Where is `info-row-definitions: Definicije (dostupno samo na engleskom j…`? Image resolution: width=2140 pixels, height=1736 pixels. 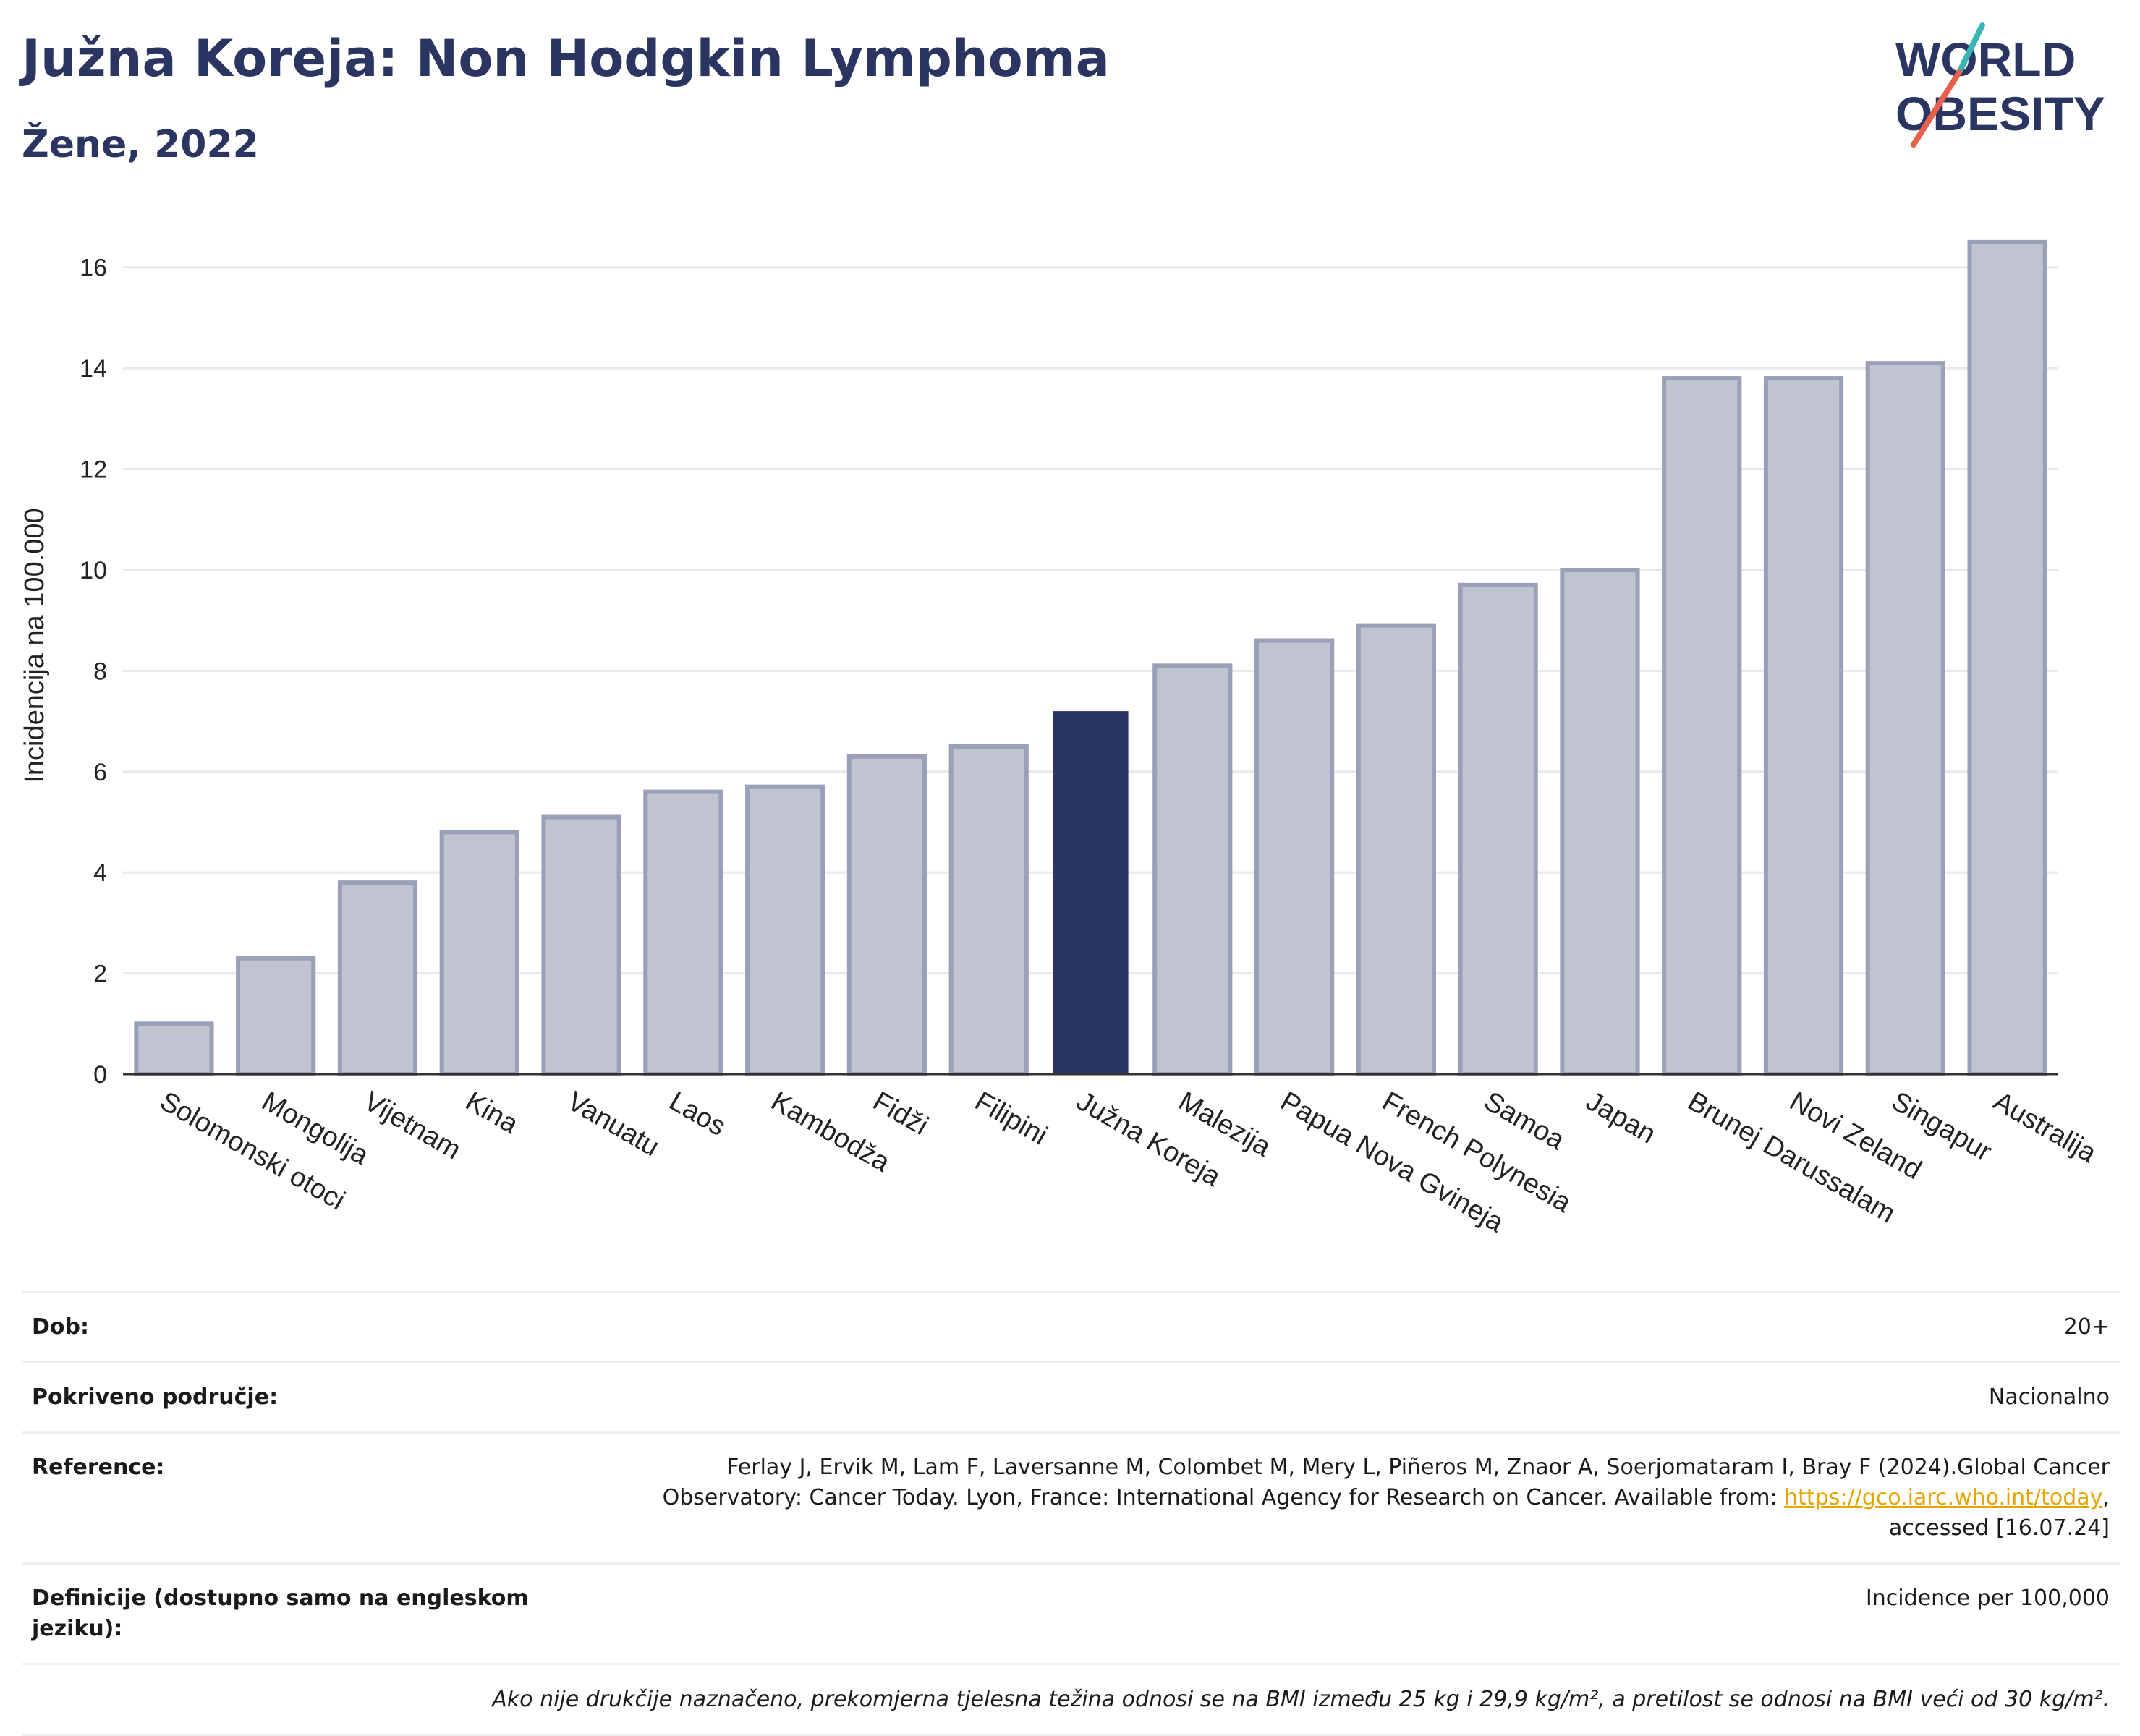 info-row-definitions: Definicije (dostupno samo na engleskom j… is located at coordinates (1071, 1615).